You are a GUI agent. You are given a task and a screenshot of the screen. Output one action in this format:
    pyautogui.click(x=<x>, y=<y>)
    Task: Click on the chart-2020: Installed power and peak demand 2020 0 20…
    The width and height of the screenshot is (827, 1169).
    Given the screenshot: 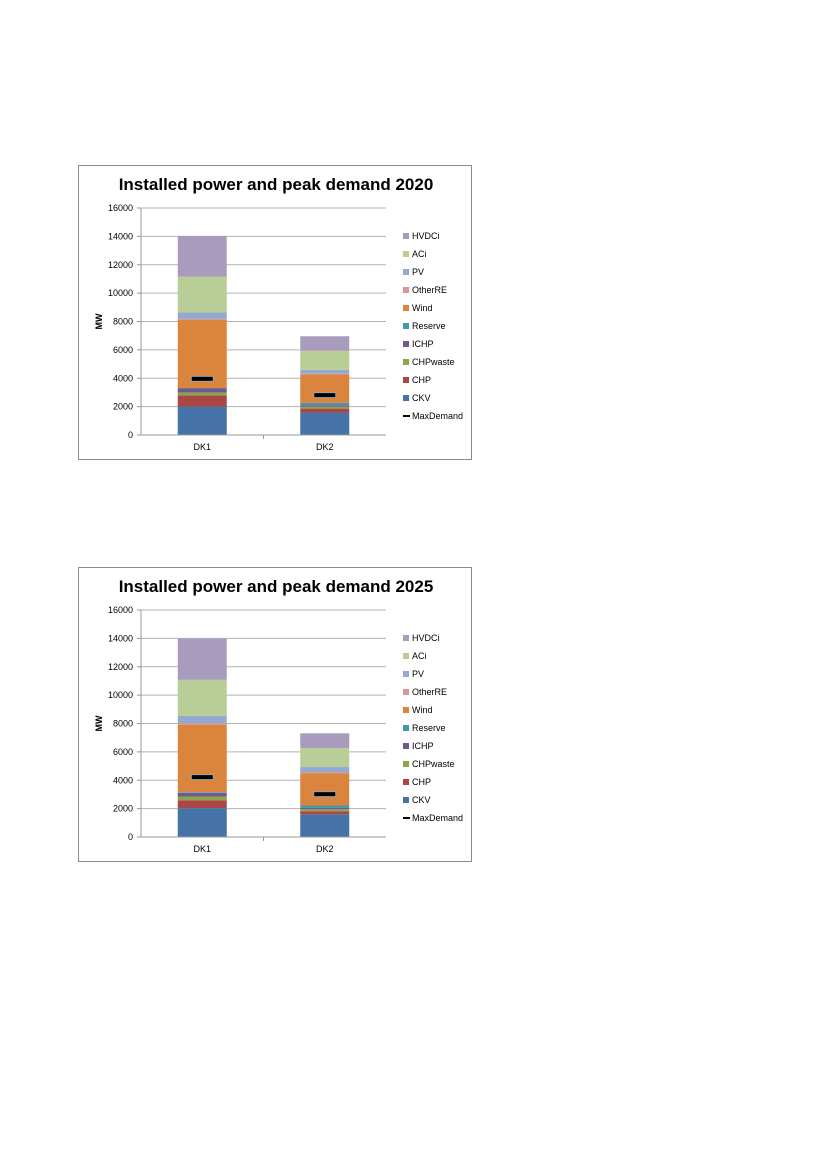 What is the action you would take?
    pyautogui.click(x=275, y=312)
    